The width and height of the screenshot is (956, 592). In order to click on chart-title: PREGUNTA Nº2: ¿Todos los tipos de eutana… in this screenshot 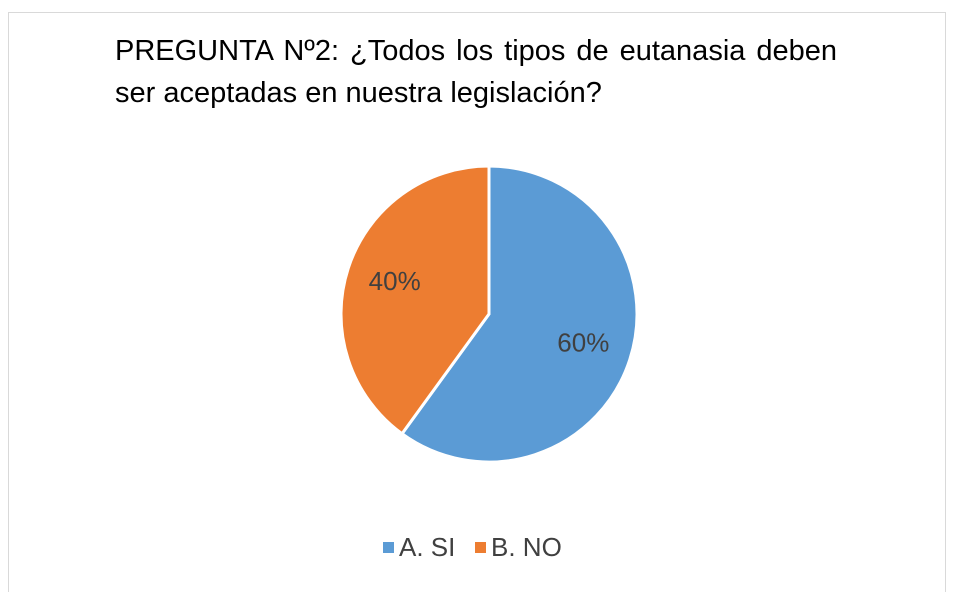, I will do `click(476, 72)`.